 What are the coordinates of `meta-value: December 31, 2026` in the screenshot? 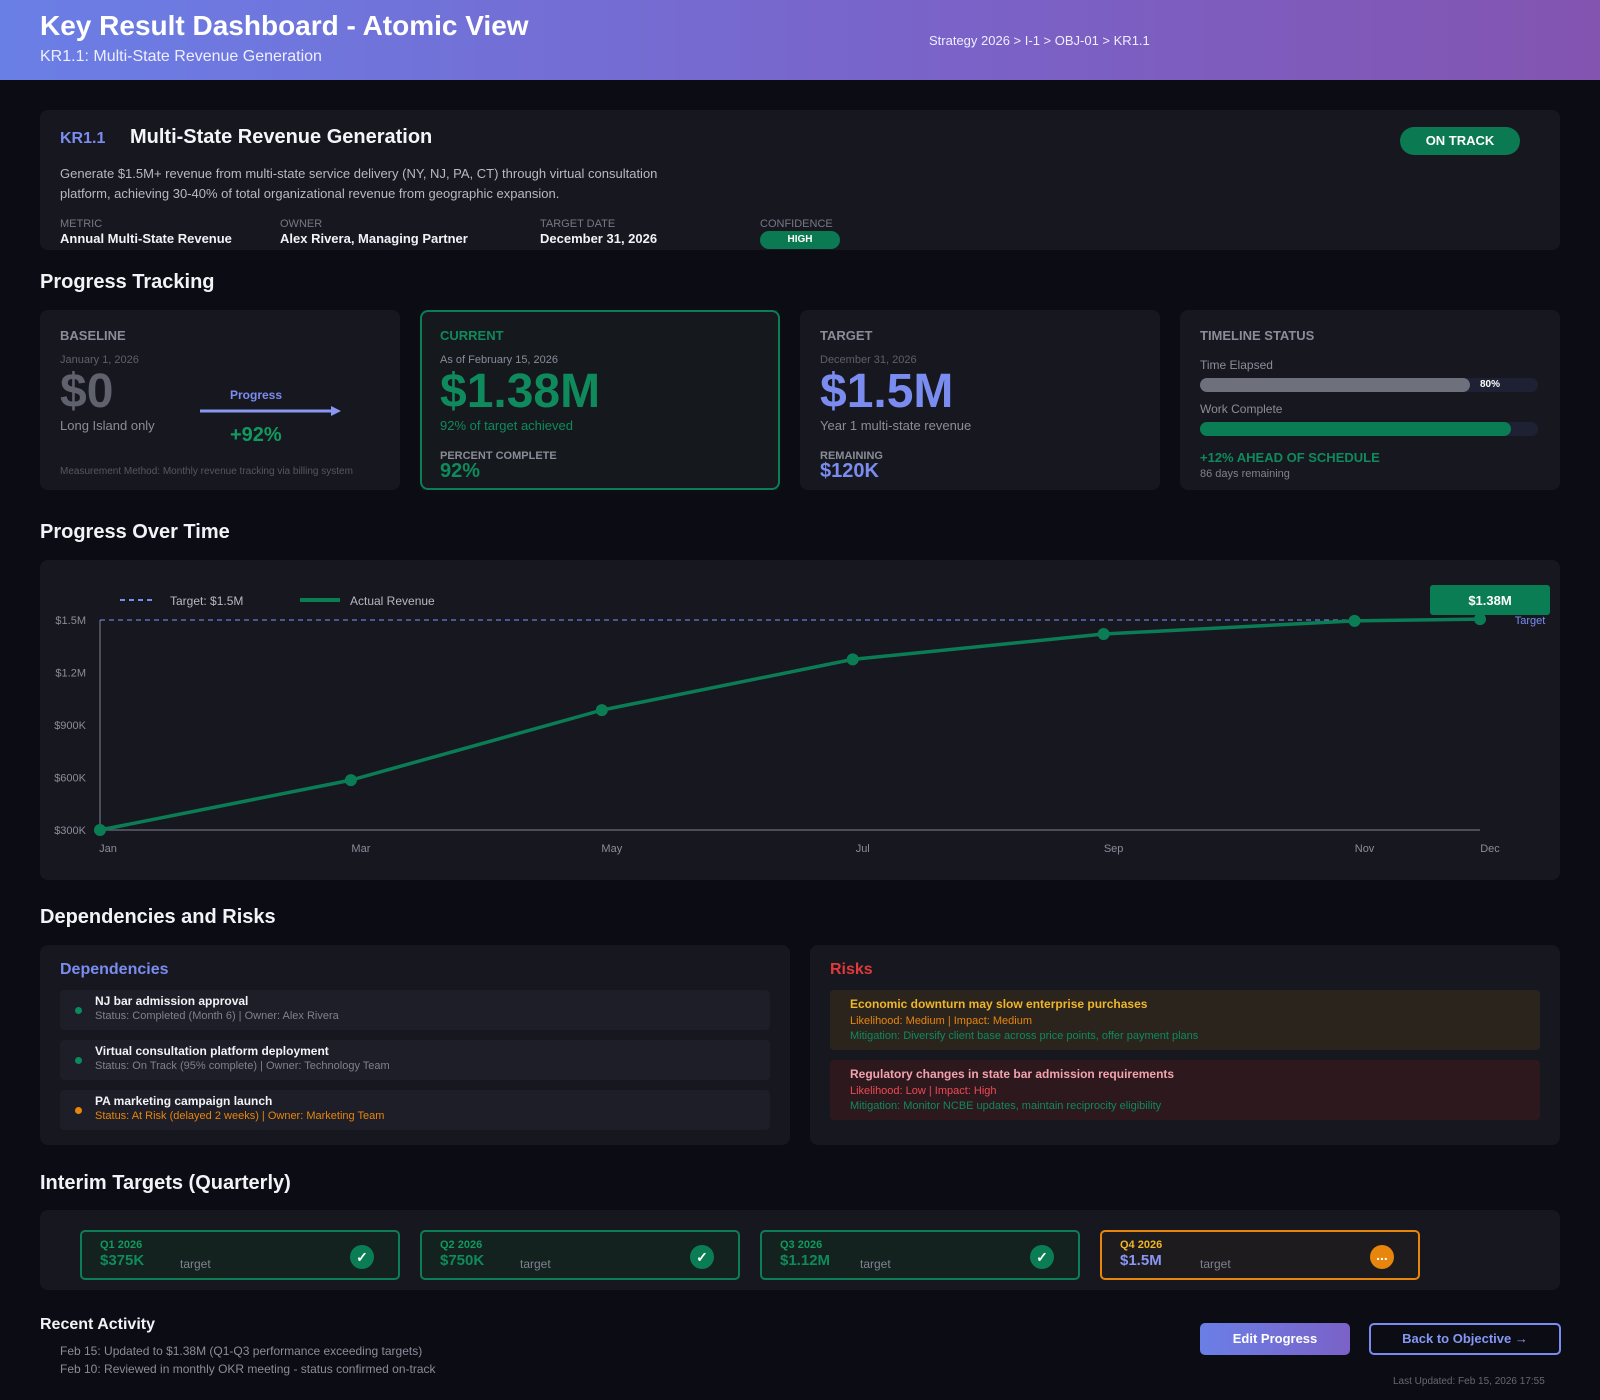 It's located at (599, 238).